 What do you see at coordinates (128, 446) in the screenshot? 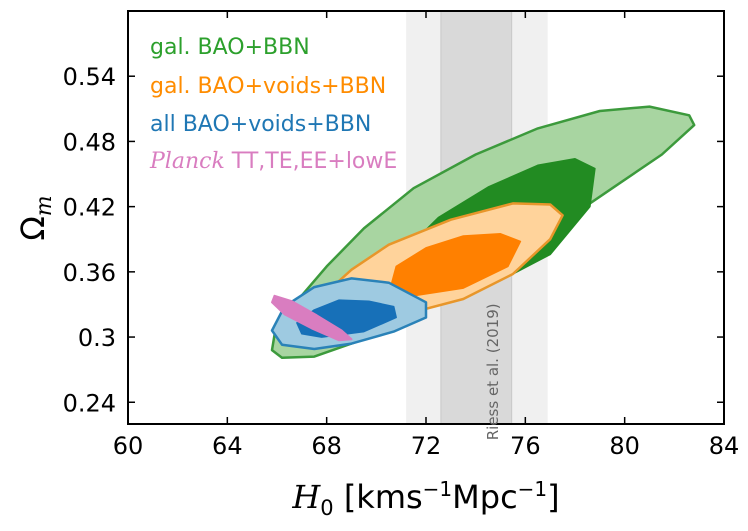
I see `x-tick-label: 60` at bounding box center [128, 446].